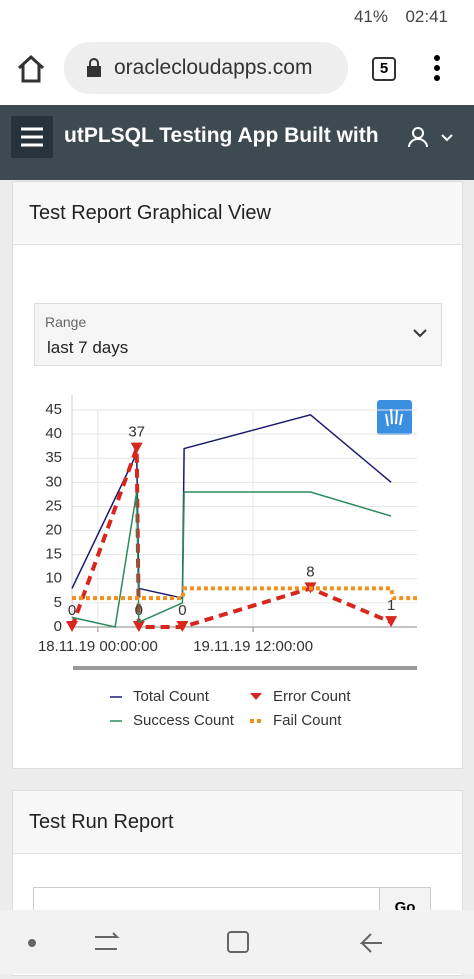  I want to click on battery: 41%, so click(370, 16).